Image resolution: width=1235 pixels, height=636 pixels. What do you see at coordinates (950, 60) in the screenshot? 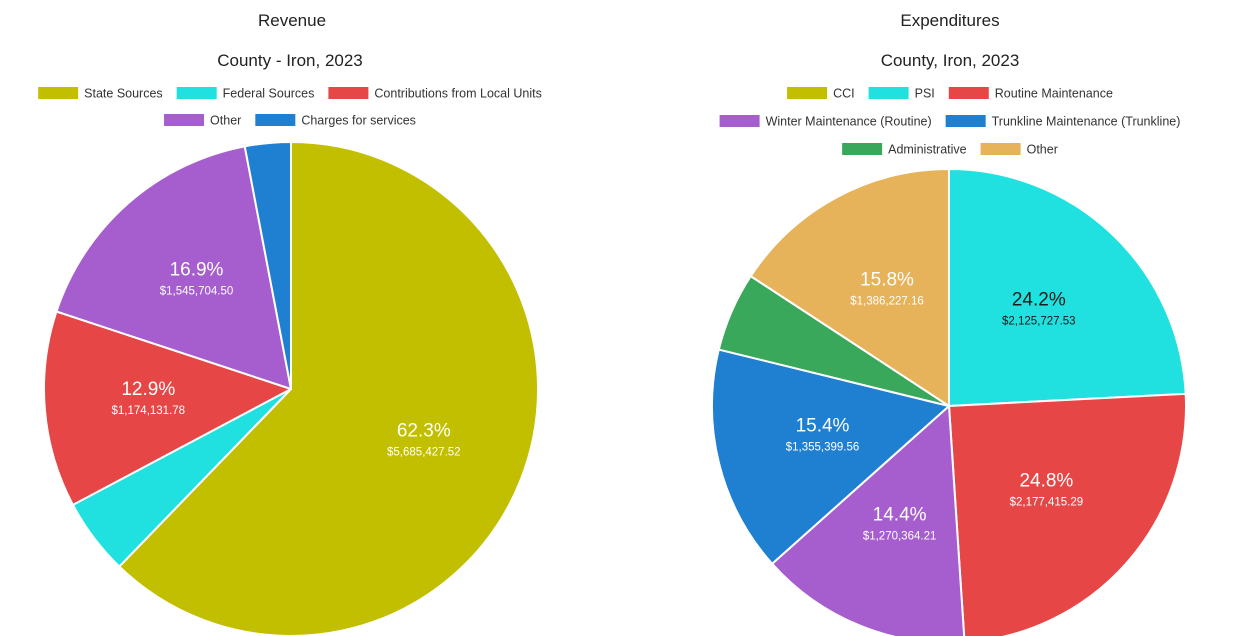
I see `chart-subtitle: County, Iron, 2023` at bounding box center [950, 60].